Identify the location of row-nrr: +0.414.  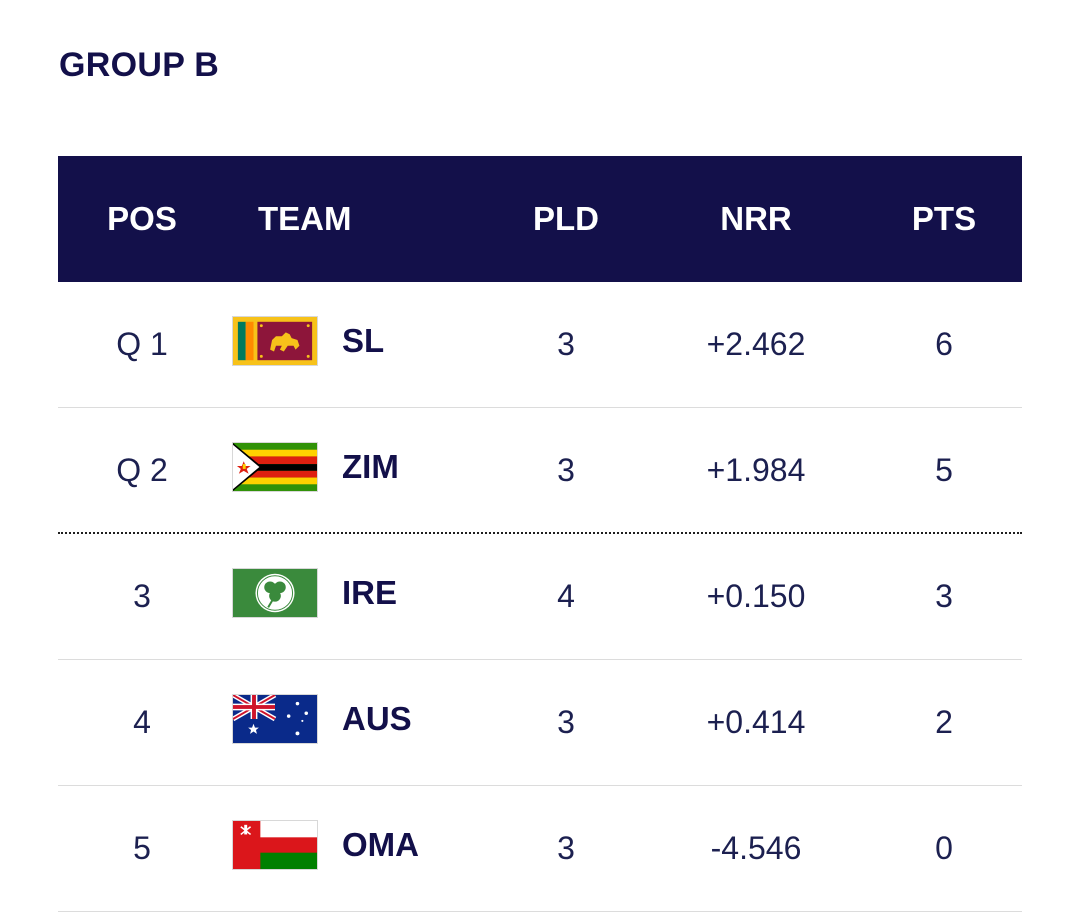
(756, 722).